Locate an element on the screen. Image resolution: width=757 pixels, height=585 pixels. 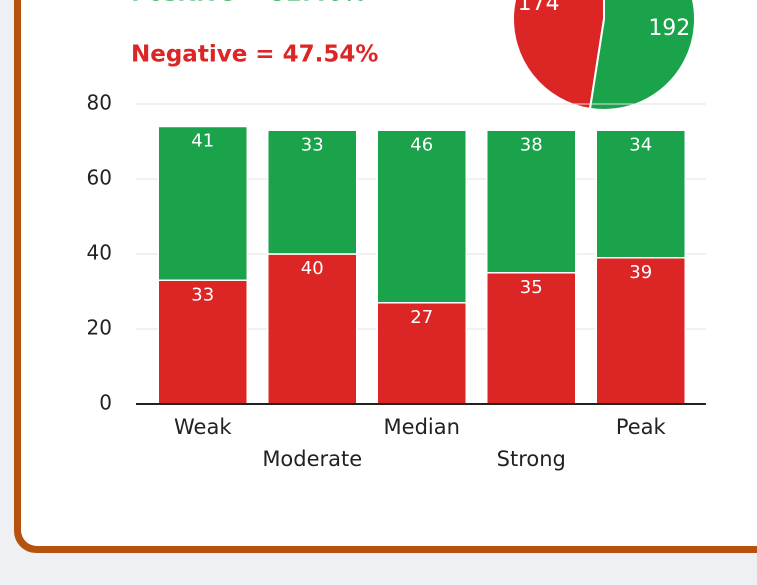
slice-label: 192 is located at coordinates (669, 28).